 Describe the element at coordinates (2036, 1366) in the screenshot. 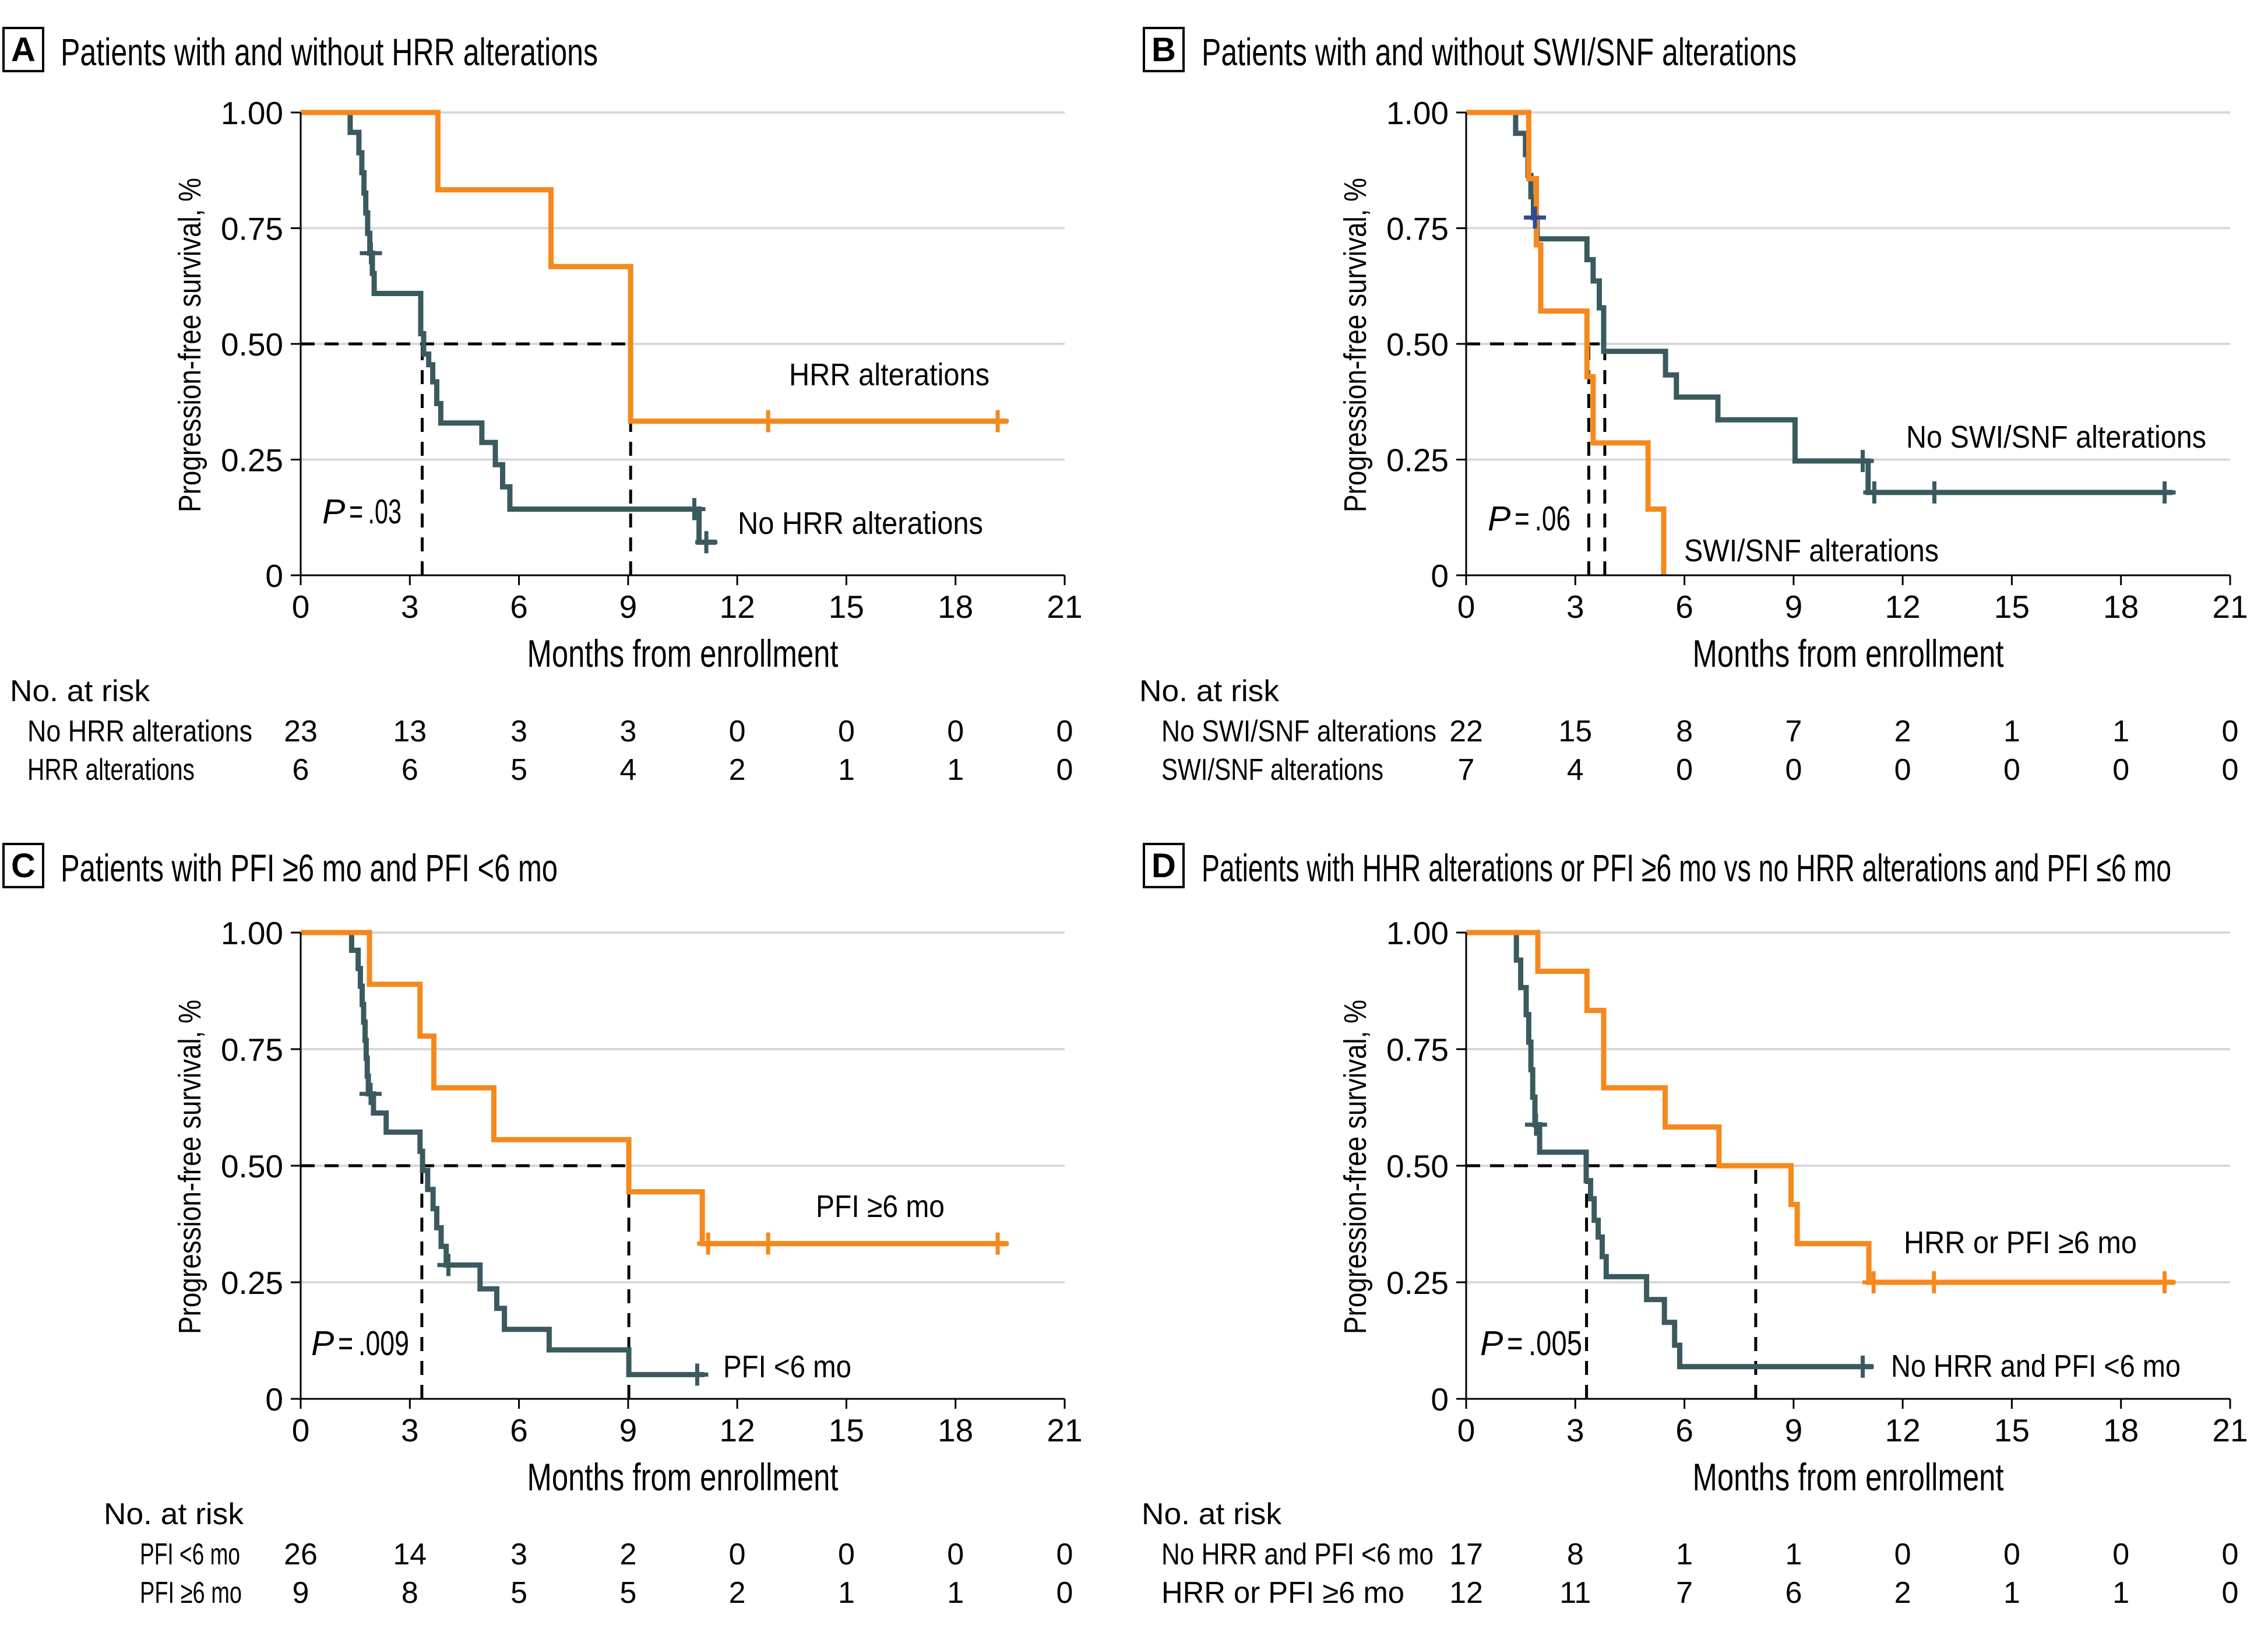

I see `svg-text: No HRR and PFI <6 mo` at that location.